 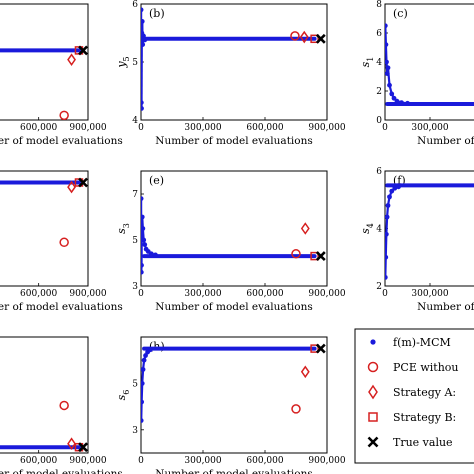 I want to click on y-axis-label-subscript: 5, so click(x=126, y=58).